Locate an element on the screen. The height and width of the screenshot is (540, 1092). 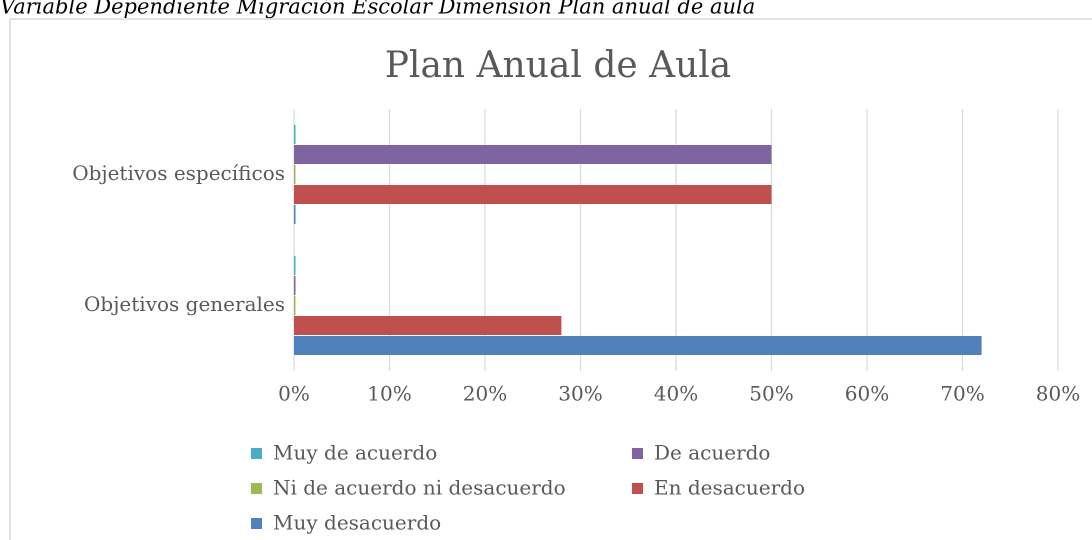
legend-label: Ni de acuerdo ni desacuerdo is located at coordinates (419, 488).